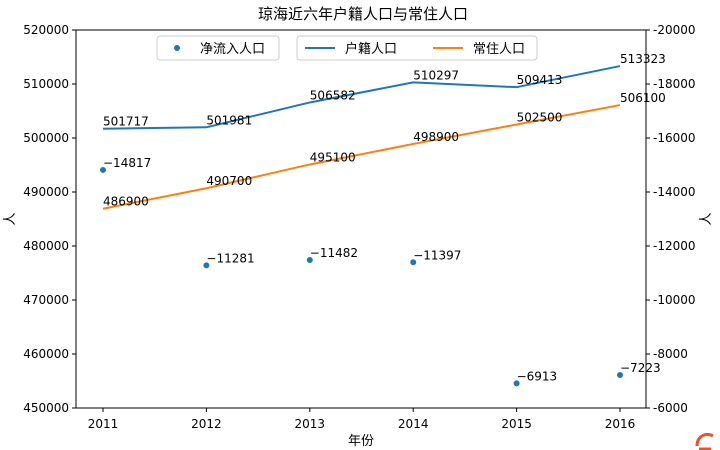 This screenshot has width=720, height=450. Describe the element at coordinates (417, 48) in the screenshot. I see `legend-box-lines` at that location.